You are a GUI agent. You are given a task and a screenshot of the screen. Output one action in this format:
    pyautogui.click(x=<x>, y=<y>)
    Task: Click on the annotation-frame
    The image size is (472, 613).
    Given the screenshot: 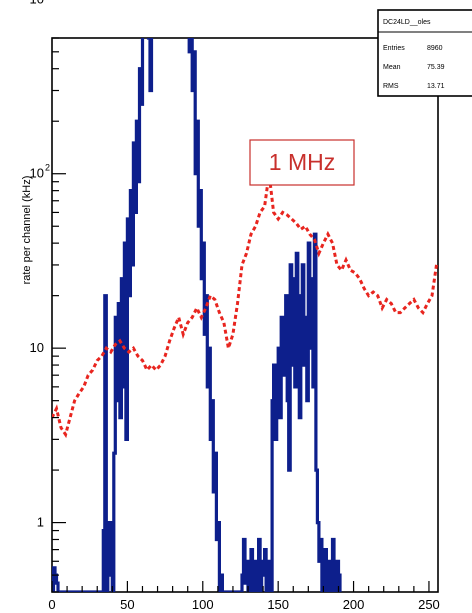 What is the action you would take?
    pyautogui.click(x=302, y=162)
    